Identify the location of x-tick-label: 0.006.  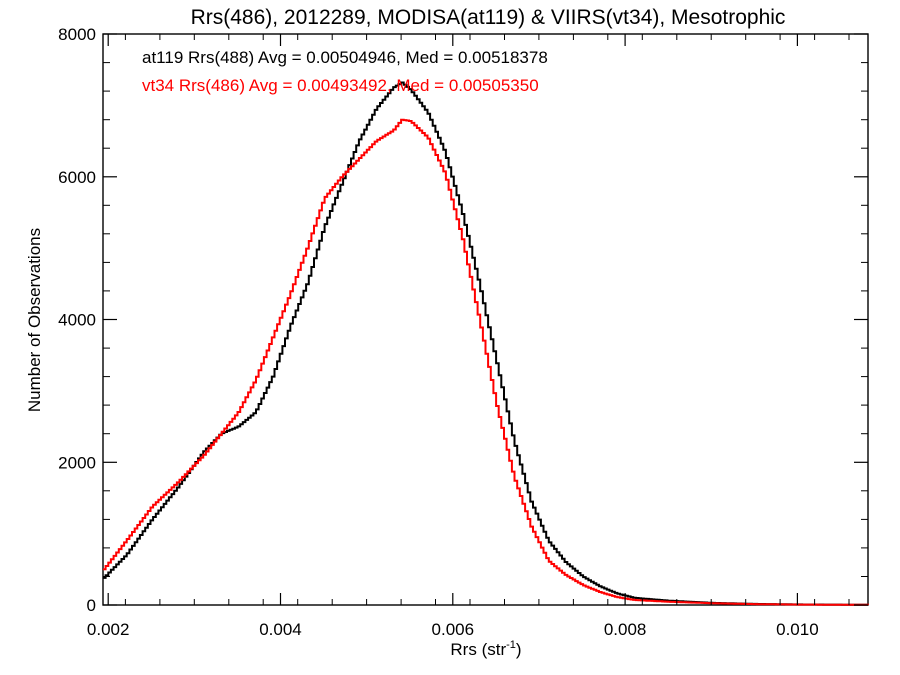
(453, 629).